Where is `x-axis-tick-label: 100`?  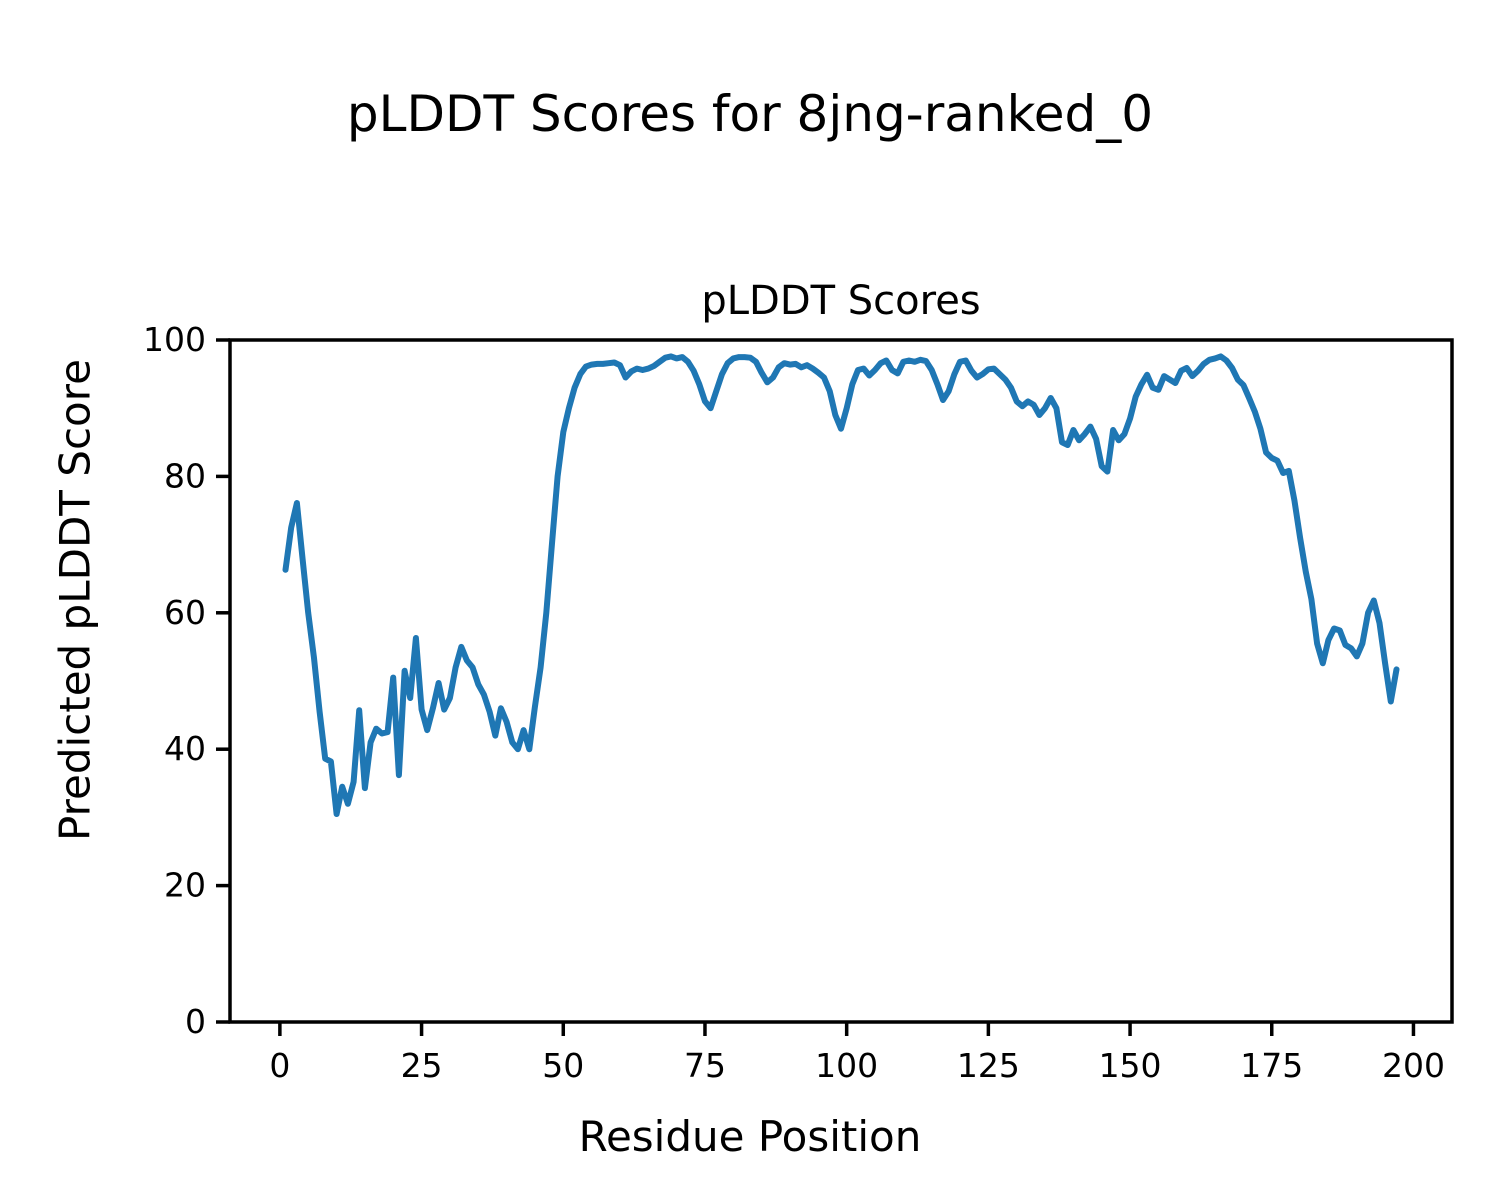 x-axis-tick-label: 100 is located at coordinates (846, 1065).